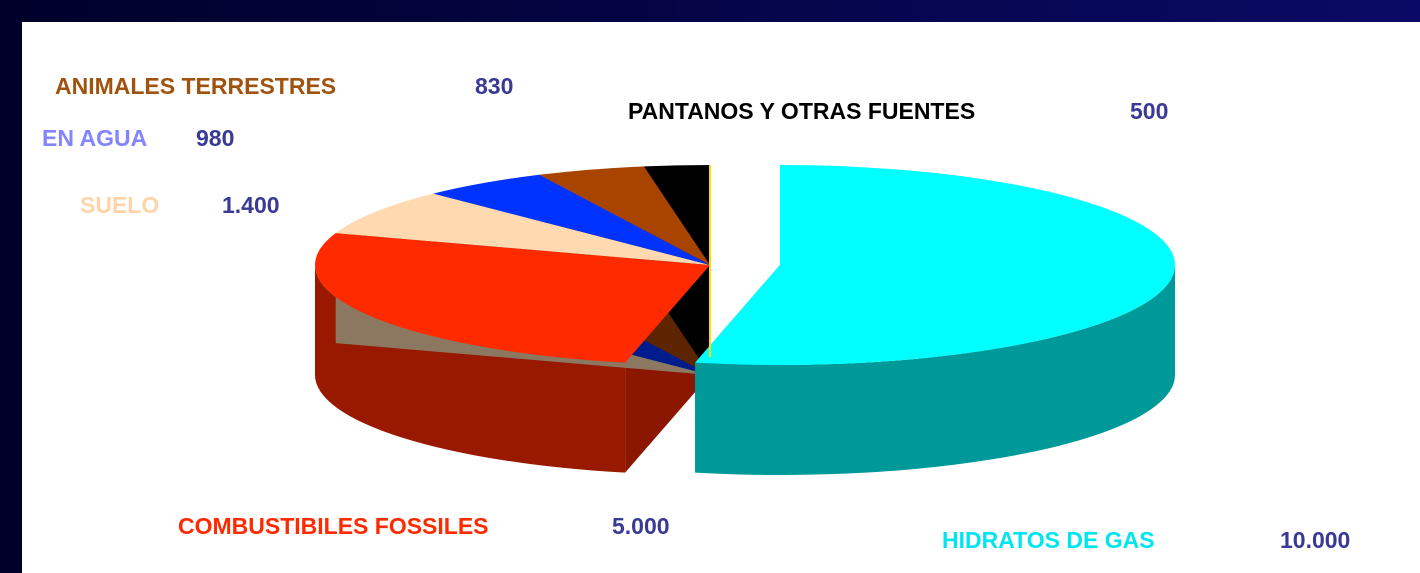 This screenshot has width=1420, height=573. I want to click on value-label: 5.000, so click(641, 526).